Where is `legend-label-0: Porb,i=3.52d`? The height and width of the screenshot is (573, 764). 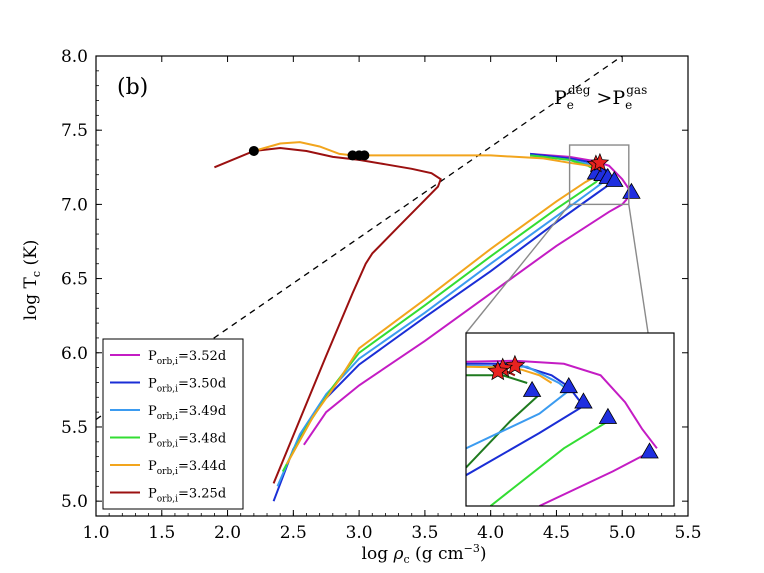 legend-label-0: Porb,i=3.52d is located at coordinates (187, 358).